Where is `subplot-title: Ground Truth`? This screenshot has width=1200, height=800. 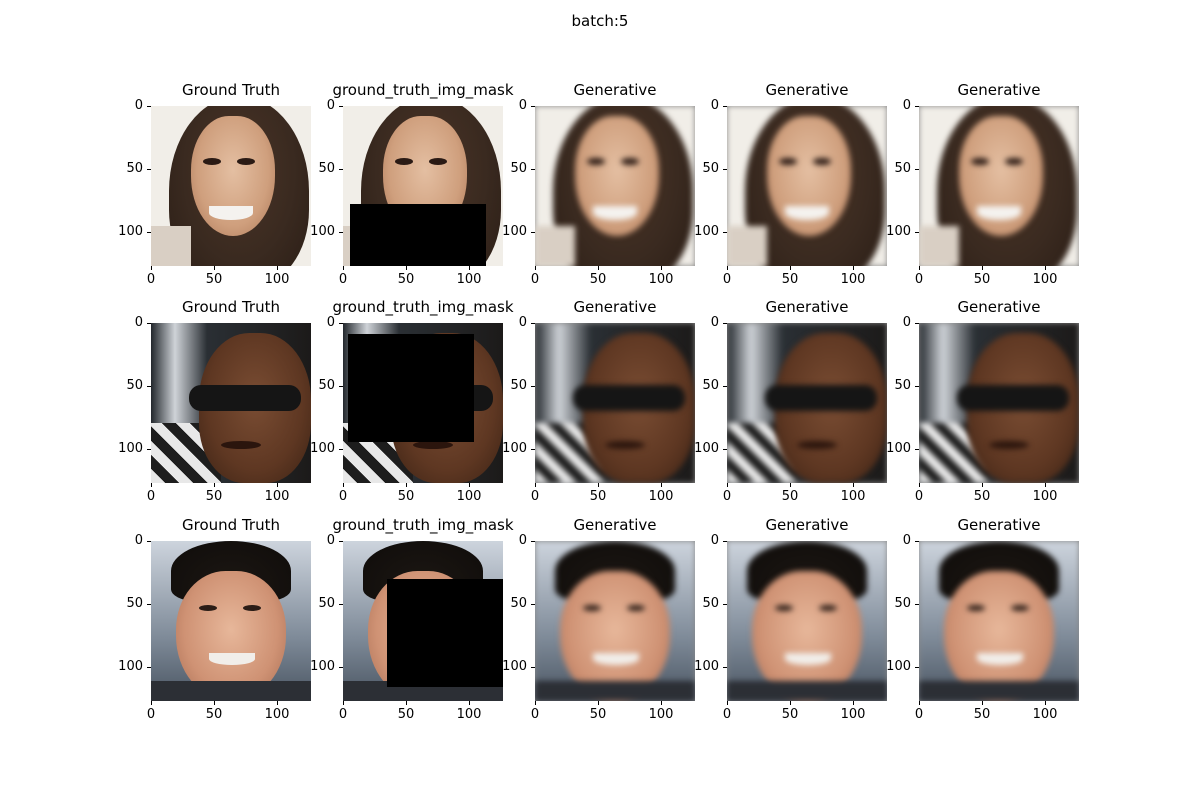
subplot-title: Ground Truth is located at coordinates (231, 90).